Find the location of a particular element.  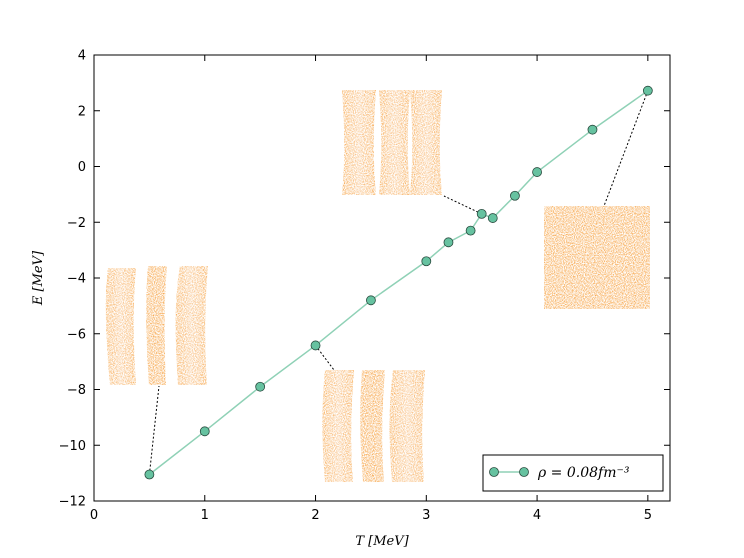

connector-inset-slabs-T2 is located at coordinates (325, 358).